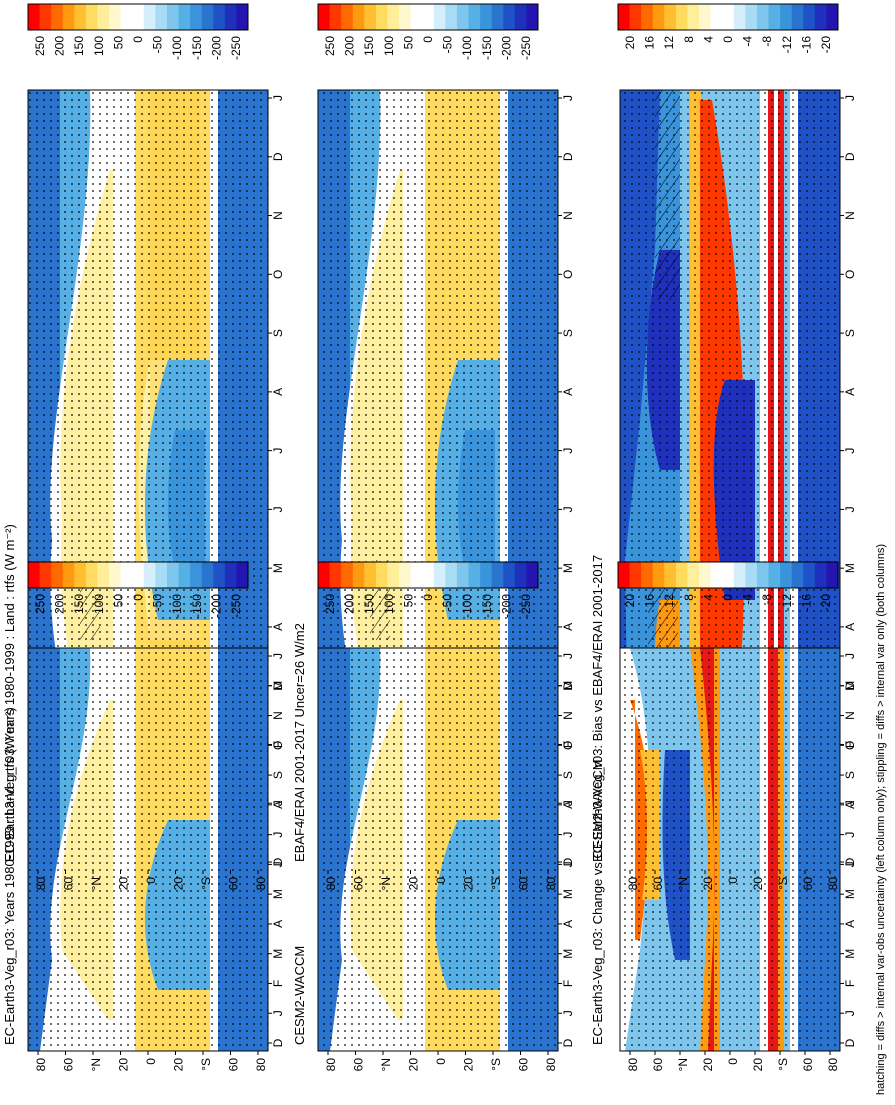 Image resolution: width=895 pixels, height=1105 pixels. I want to click on panel-4-field, so click(148, 849).